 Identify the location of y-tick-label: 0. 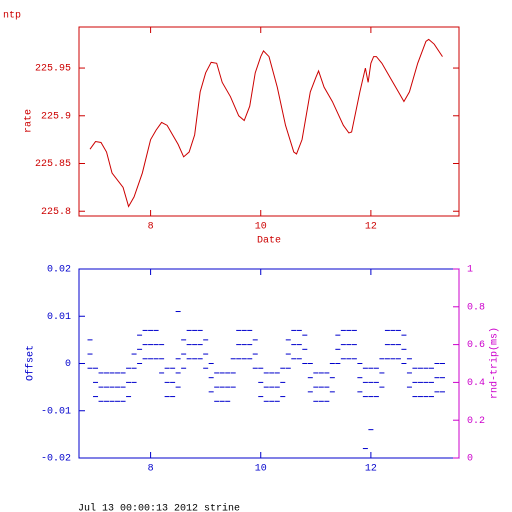
(68, 364).